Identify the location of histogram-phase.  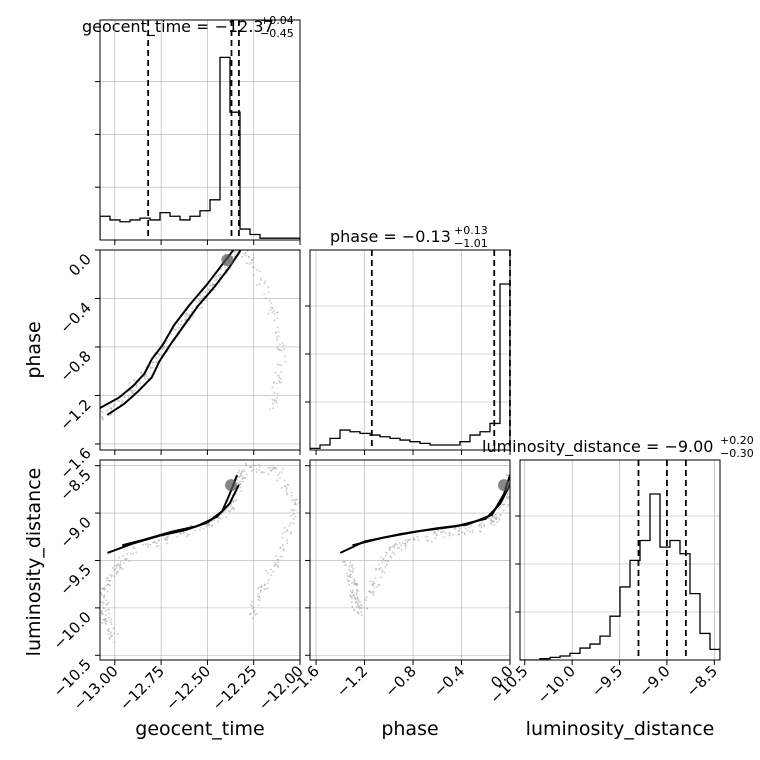
(410, 366).